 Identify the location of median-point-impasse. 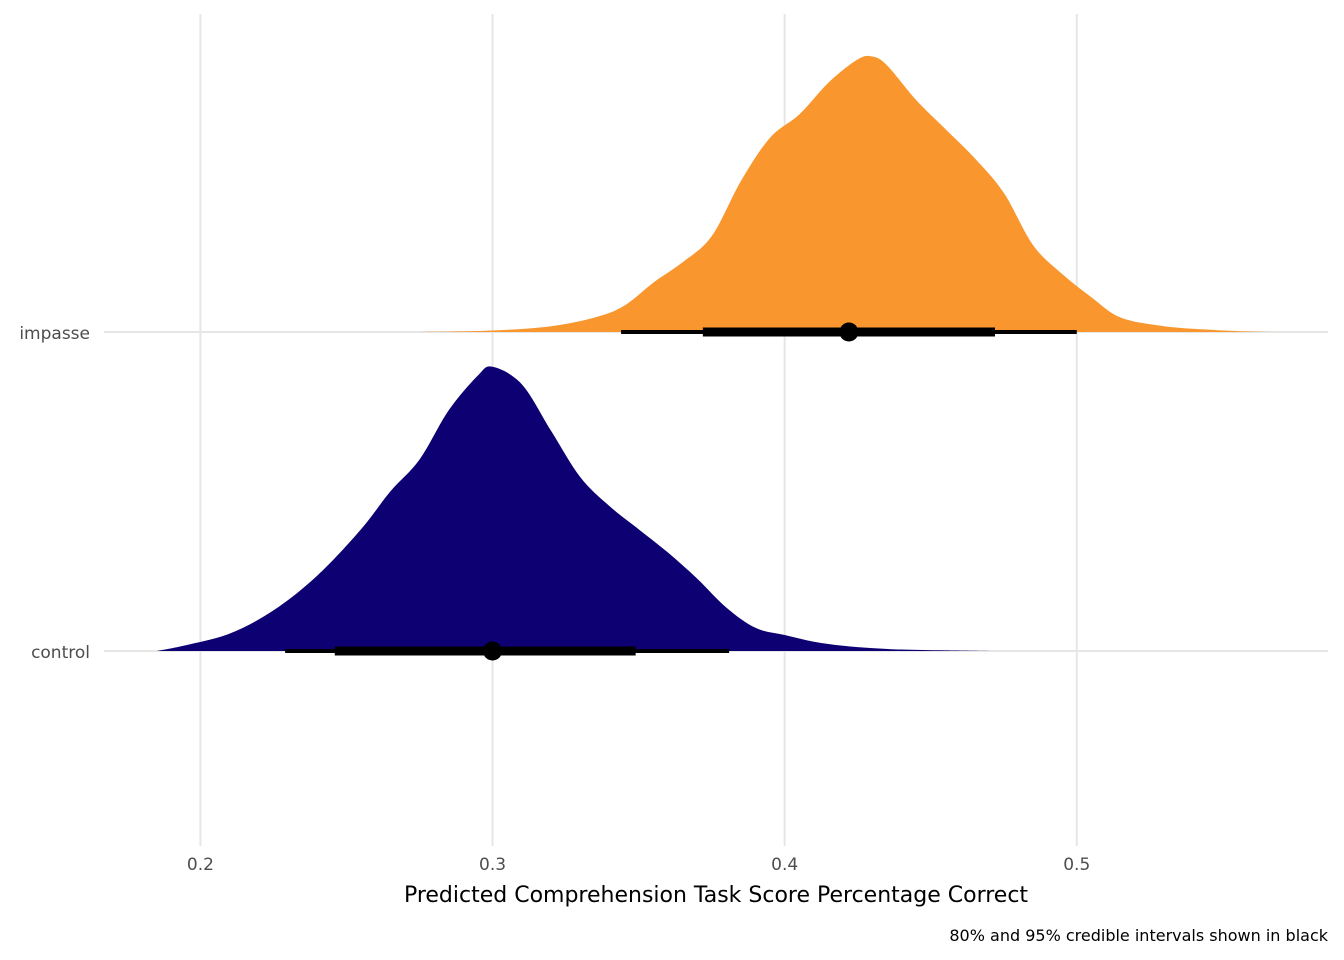
(849, 332).